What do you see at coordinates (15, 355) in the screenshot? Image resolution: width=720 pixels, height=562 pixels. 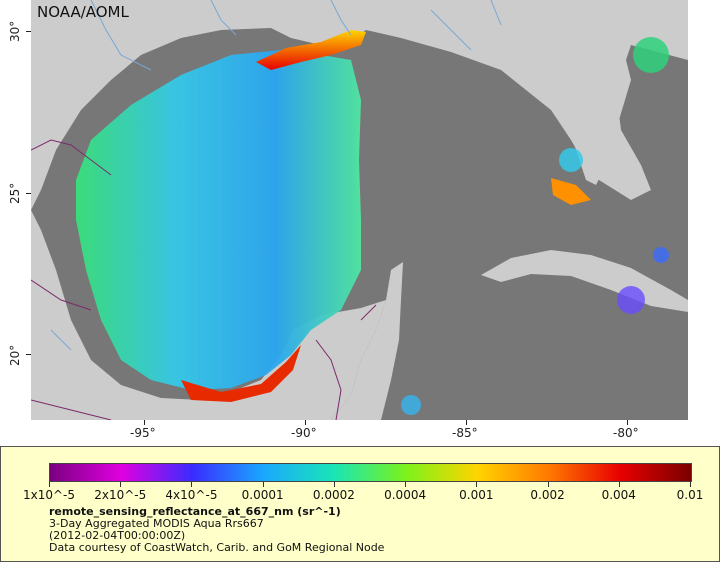 I see `lat-label-20: 20°` at bounding box center [15, 355].